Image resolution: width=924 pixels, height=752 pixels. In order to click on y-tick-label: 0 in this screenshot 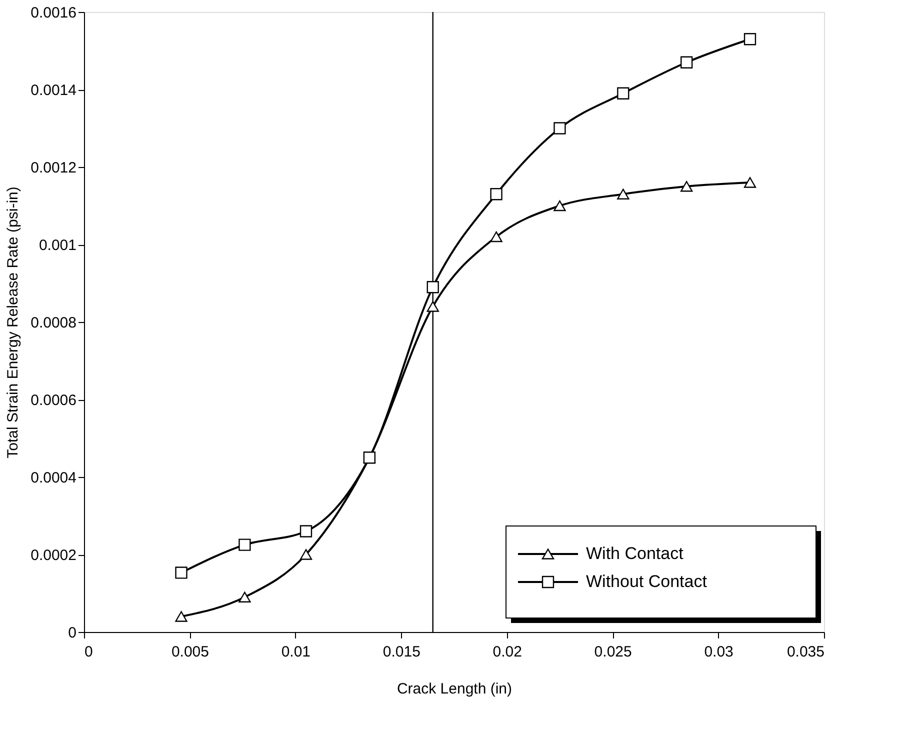, I will do `click(72, 633)`.